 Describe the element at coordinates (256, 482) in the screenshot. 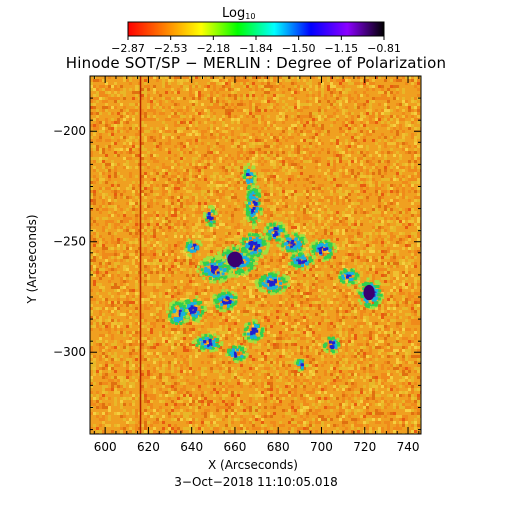

I see `observation-date: 3−Oct−2018 11:10:05.018` at that location.